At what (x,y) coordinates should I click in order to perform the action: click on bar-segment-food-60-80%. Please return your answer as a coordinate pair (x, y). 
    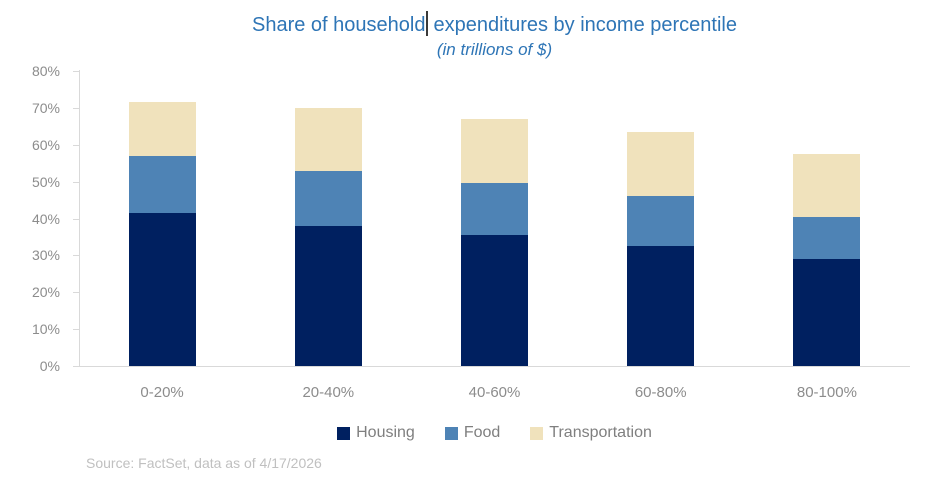
    Looking at the image, I should click on (661, 221).